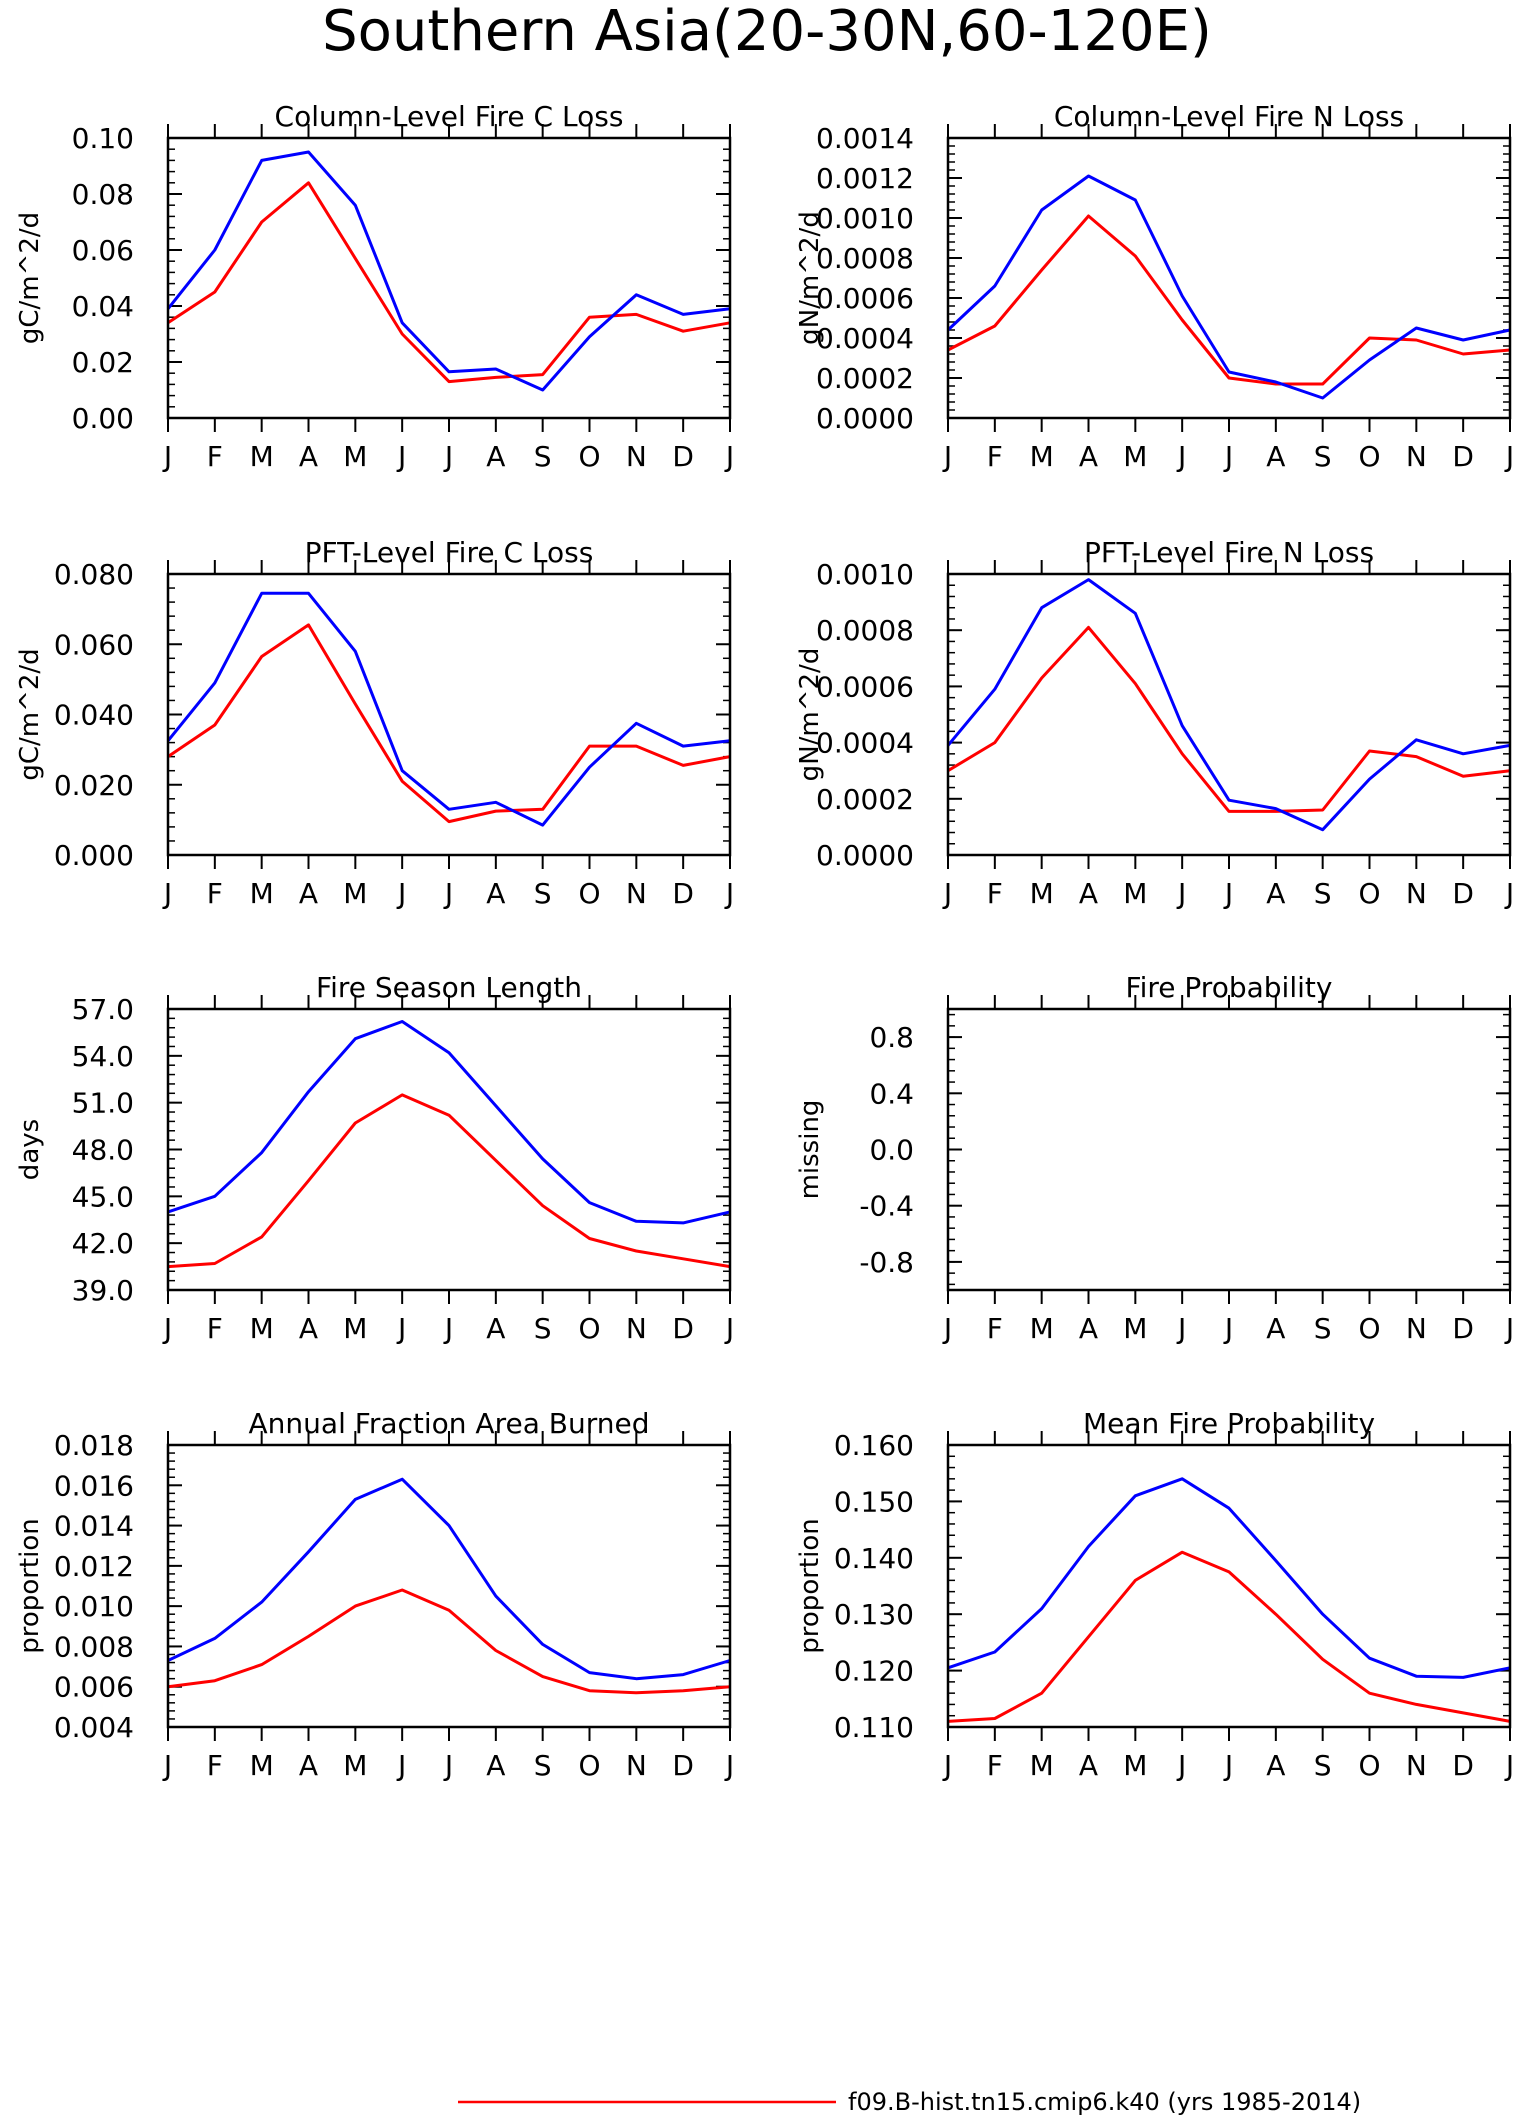 The height and width of the screenshot is (2119, 1526). What do you see at coordinates (886, 1206) in the screenshot?
I see `y-tick-label: -0.4` at bounding box center [886, 1206].